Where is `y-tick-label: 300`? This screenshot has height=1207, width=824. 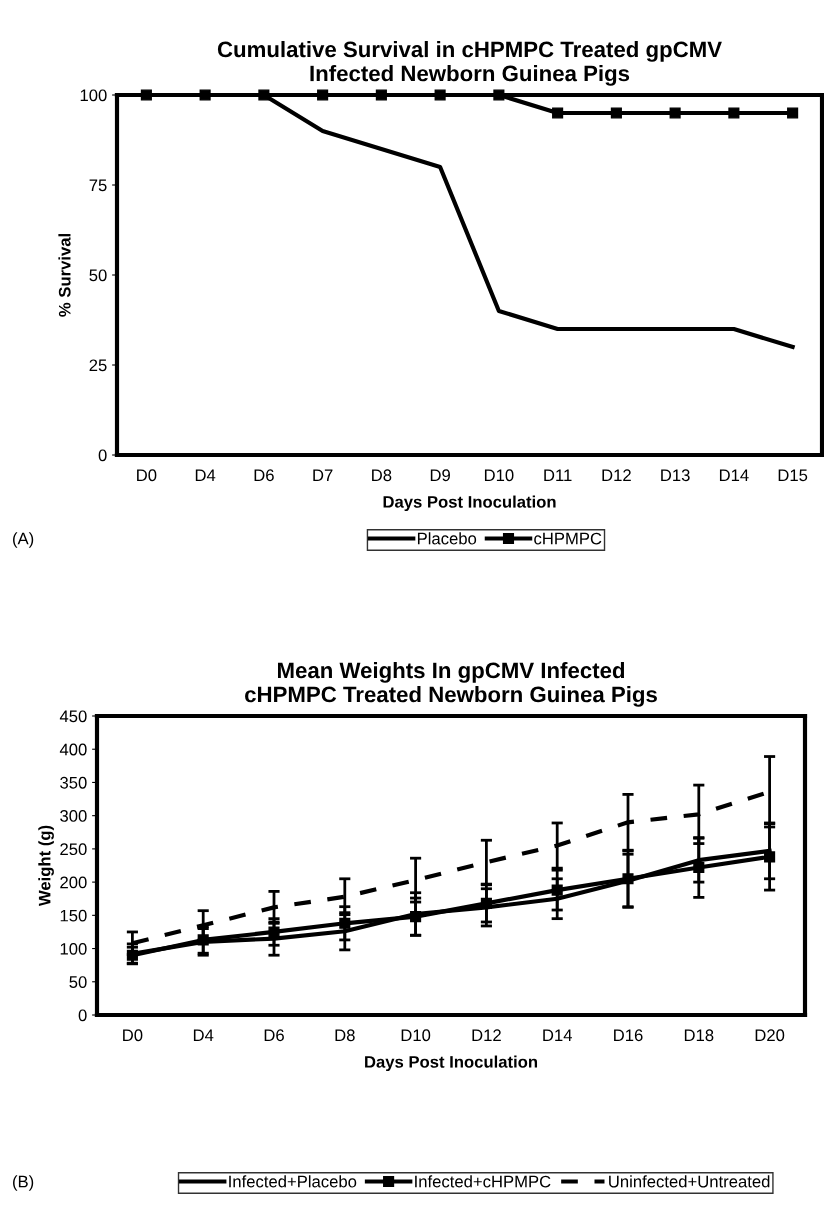
y-tick-label: 300 is located at coordinates (73, 816).